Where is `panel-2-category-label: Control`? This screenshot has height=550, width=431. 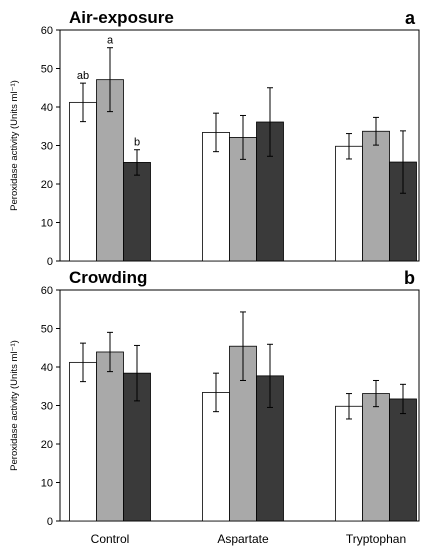
panel-2-category-label: Control is located at coordinates (110, 539).